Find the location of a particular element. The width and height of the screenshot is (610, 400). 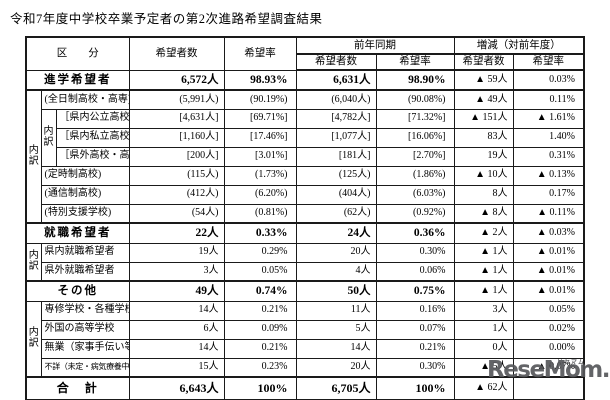

cell-value: 0.03% is located at coordinates (548, 80).